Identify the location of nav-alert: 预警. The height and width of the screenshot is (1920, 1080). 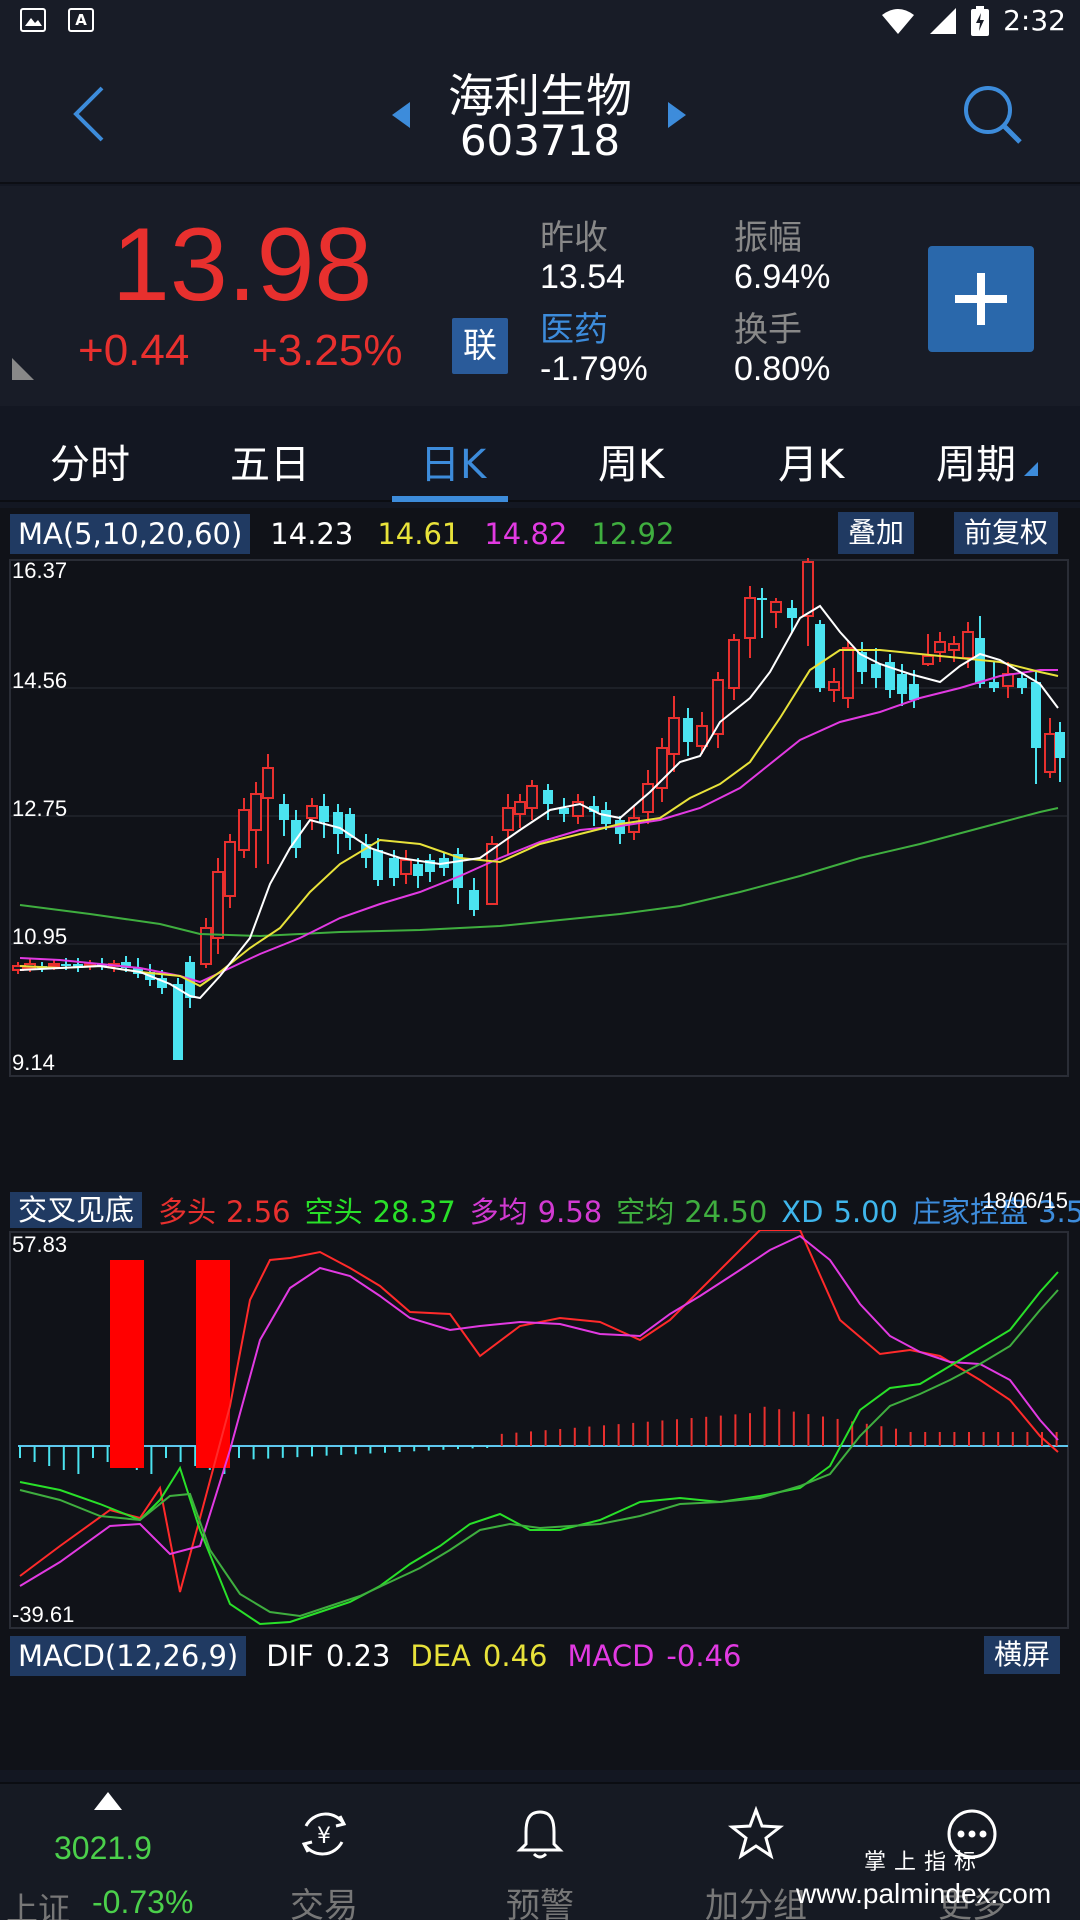
(540, 1852).